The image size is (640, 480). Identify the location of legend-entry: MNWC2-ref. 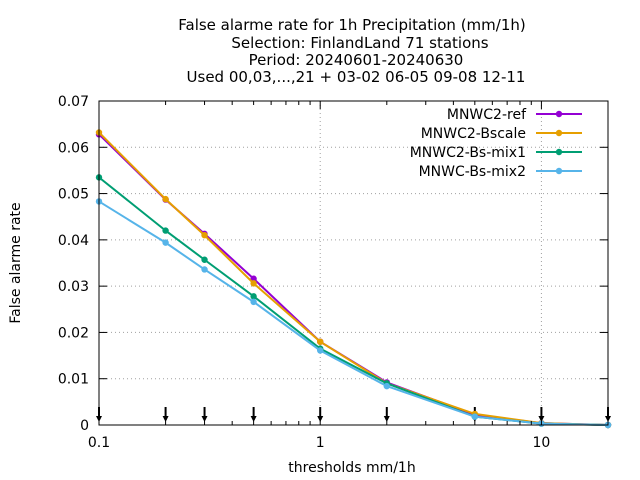
(514, 115).